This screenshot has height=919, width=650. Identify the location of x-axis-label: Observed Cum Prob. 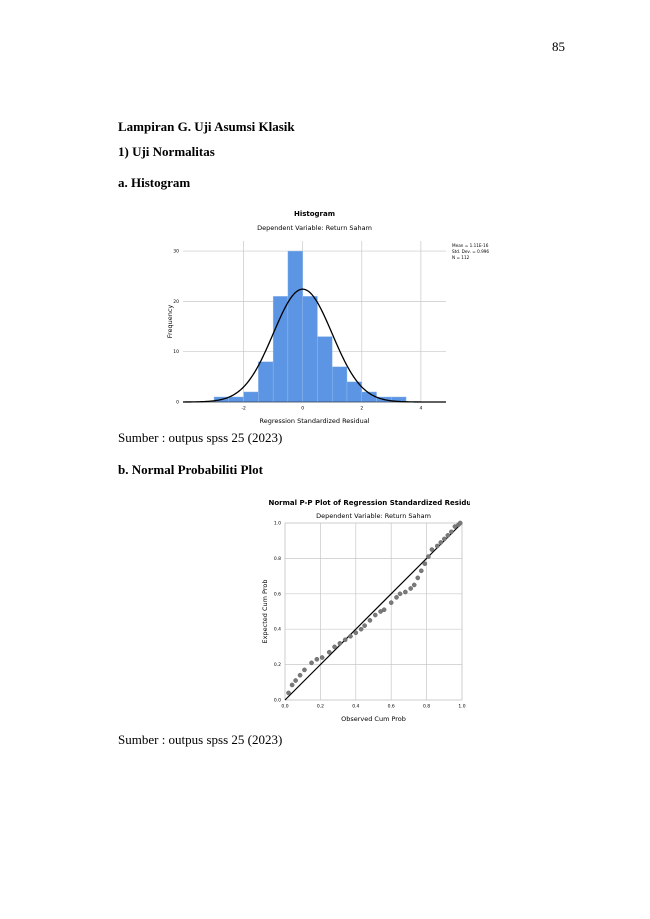
(373, 719).